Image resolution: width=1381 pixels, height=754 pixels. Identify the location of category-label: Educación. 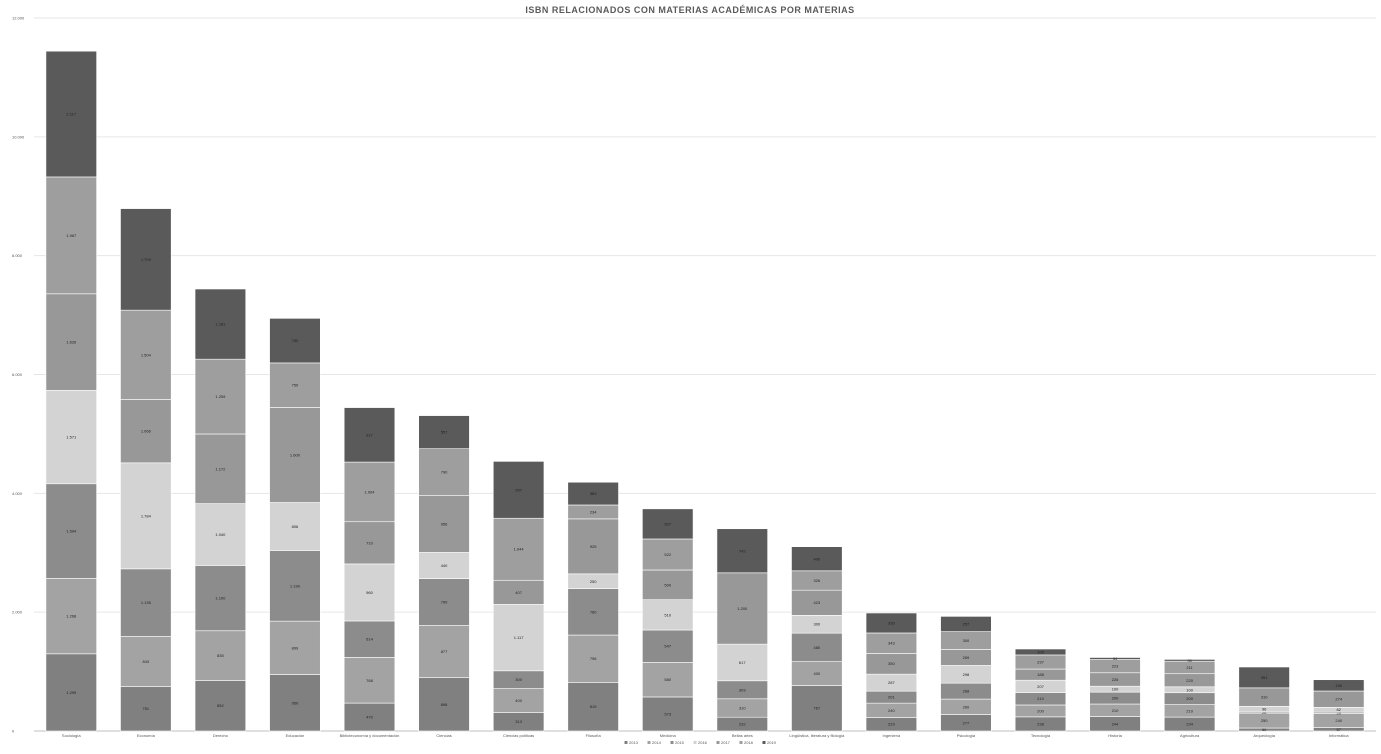
(295, 735).